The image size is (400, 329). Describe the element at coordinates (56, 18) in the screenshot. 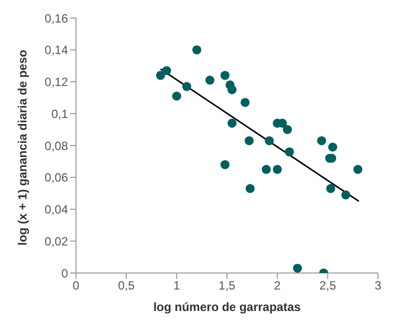

I see `y-tick-label: 0,16` at that location.